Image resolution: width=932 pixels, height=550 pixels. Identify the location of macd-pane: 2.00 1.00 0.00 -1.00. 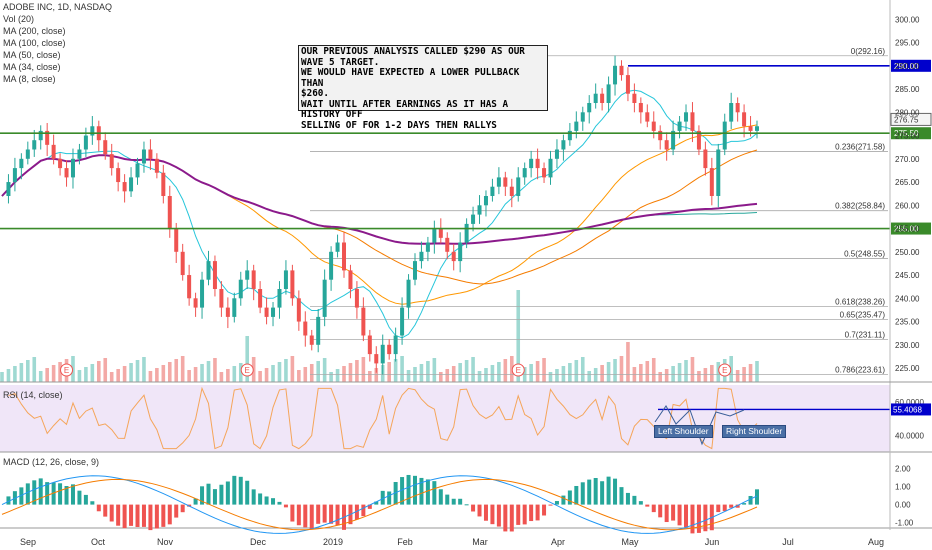
(466, 499).